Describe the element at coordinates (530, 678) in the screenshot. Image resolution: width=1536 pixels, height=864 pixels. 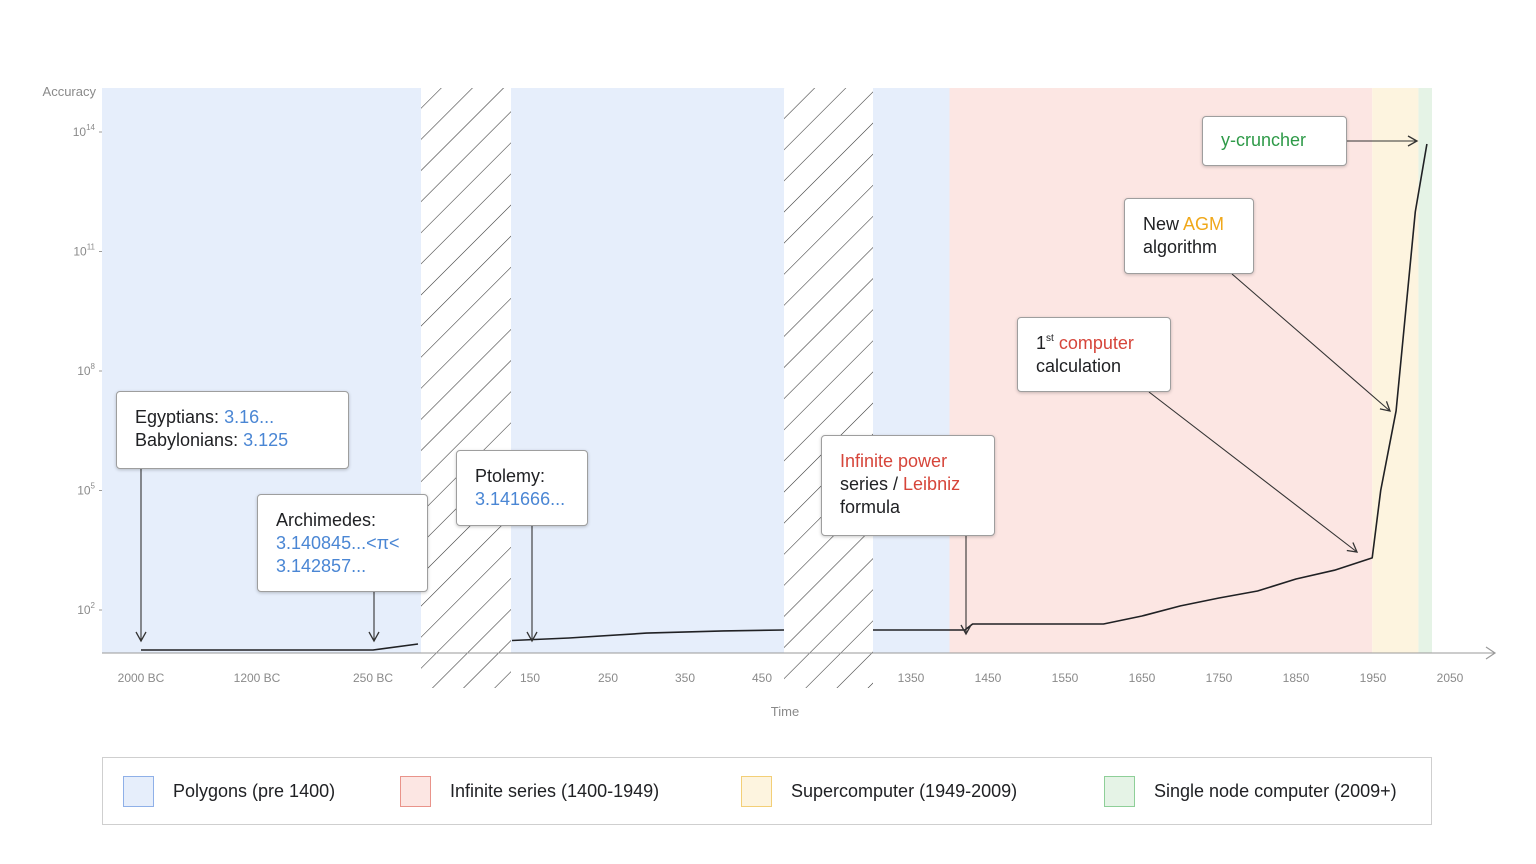
I see `x-tick-label: 150` at that location.